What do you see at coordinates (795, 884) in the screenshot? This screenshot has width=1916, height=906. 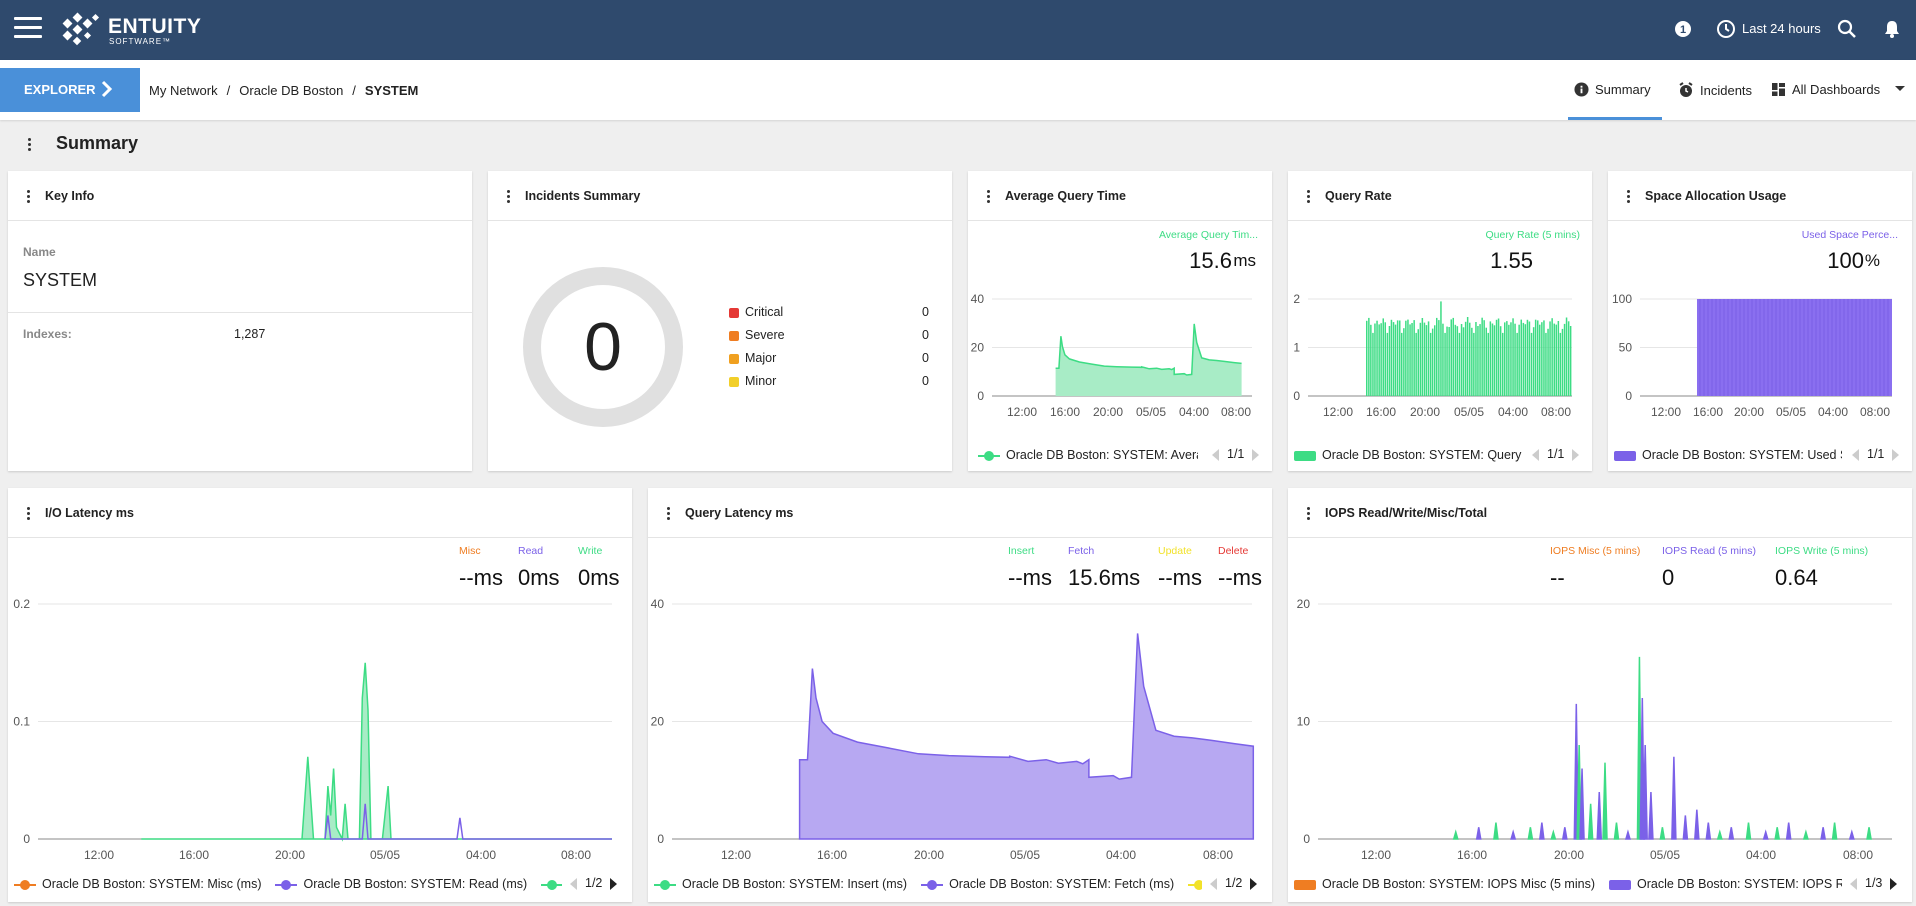 I see `legend-label: Oracle DB Boston: SYSTEM: Insert (ms)` at bounding box center [795, 884].